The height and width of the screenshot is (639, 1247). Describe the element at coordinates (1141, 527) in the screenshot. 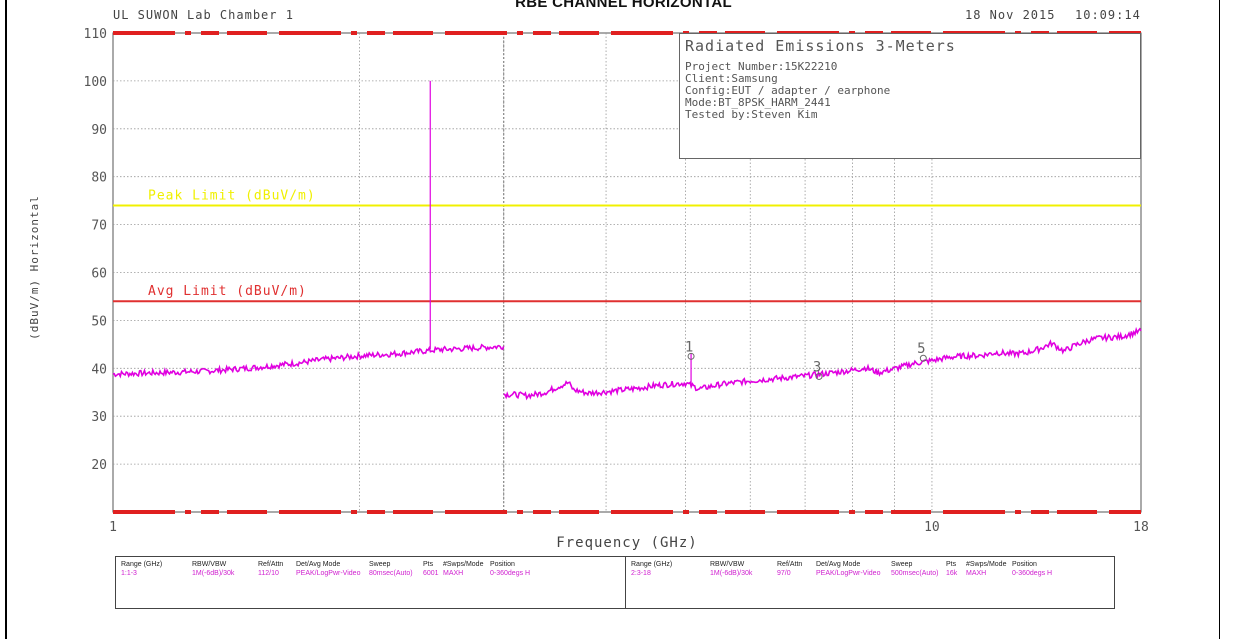

I see `x-tick-label: 18` at that location.